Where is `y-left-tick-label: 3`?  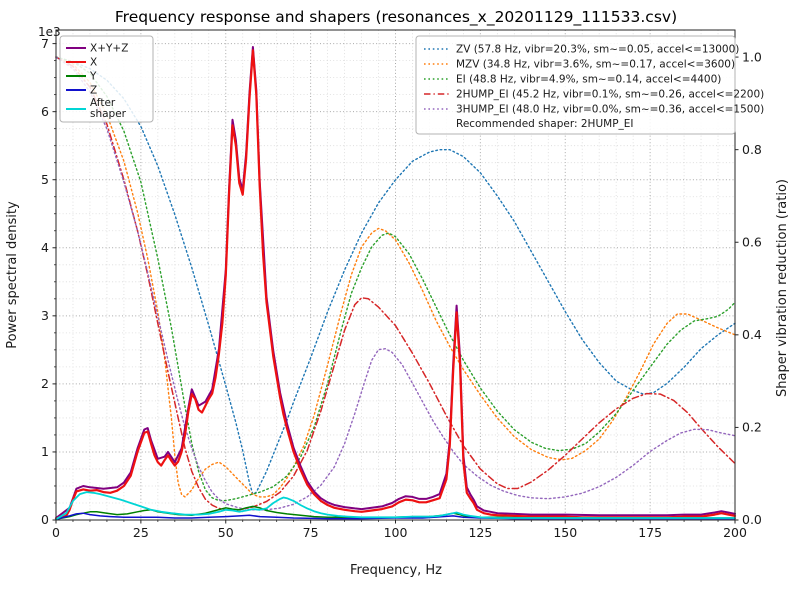 y-left-tick-label: 3 is located at coordinates (45, 315).